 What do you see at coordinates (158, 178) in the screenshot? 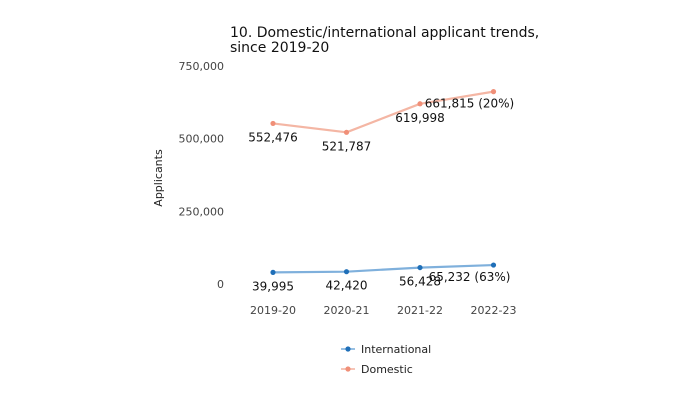
I see `y-axis-label: Applicants` at bounding box center [158, 178].